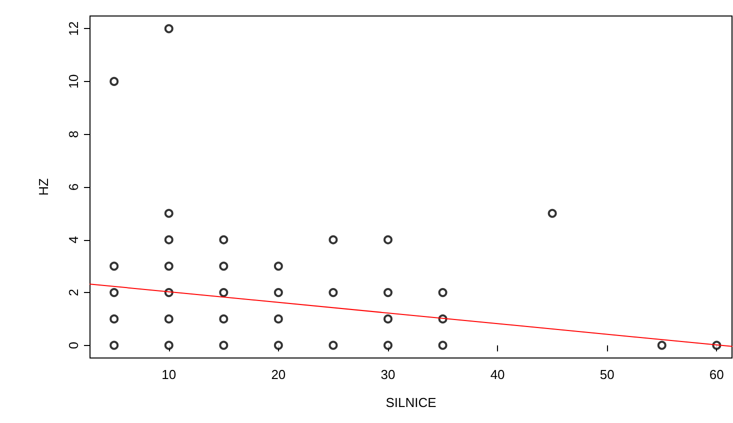 The height and width of the screenshot is (423, 733). I want to click on x-tick-label: 20, so click(278, 374).